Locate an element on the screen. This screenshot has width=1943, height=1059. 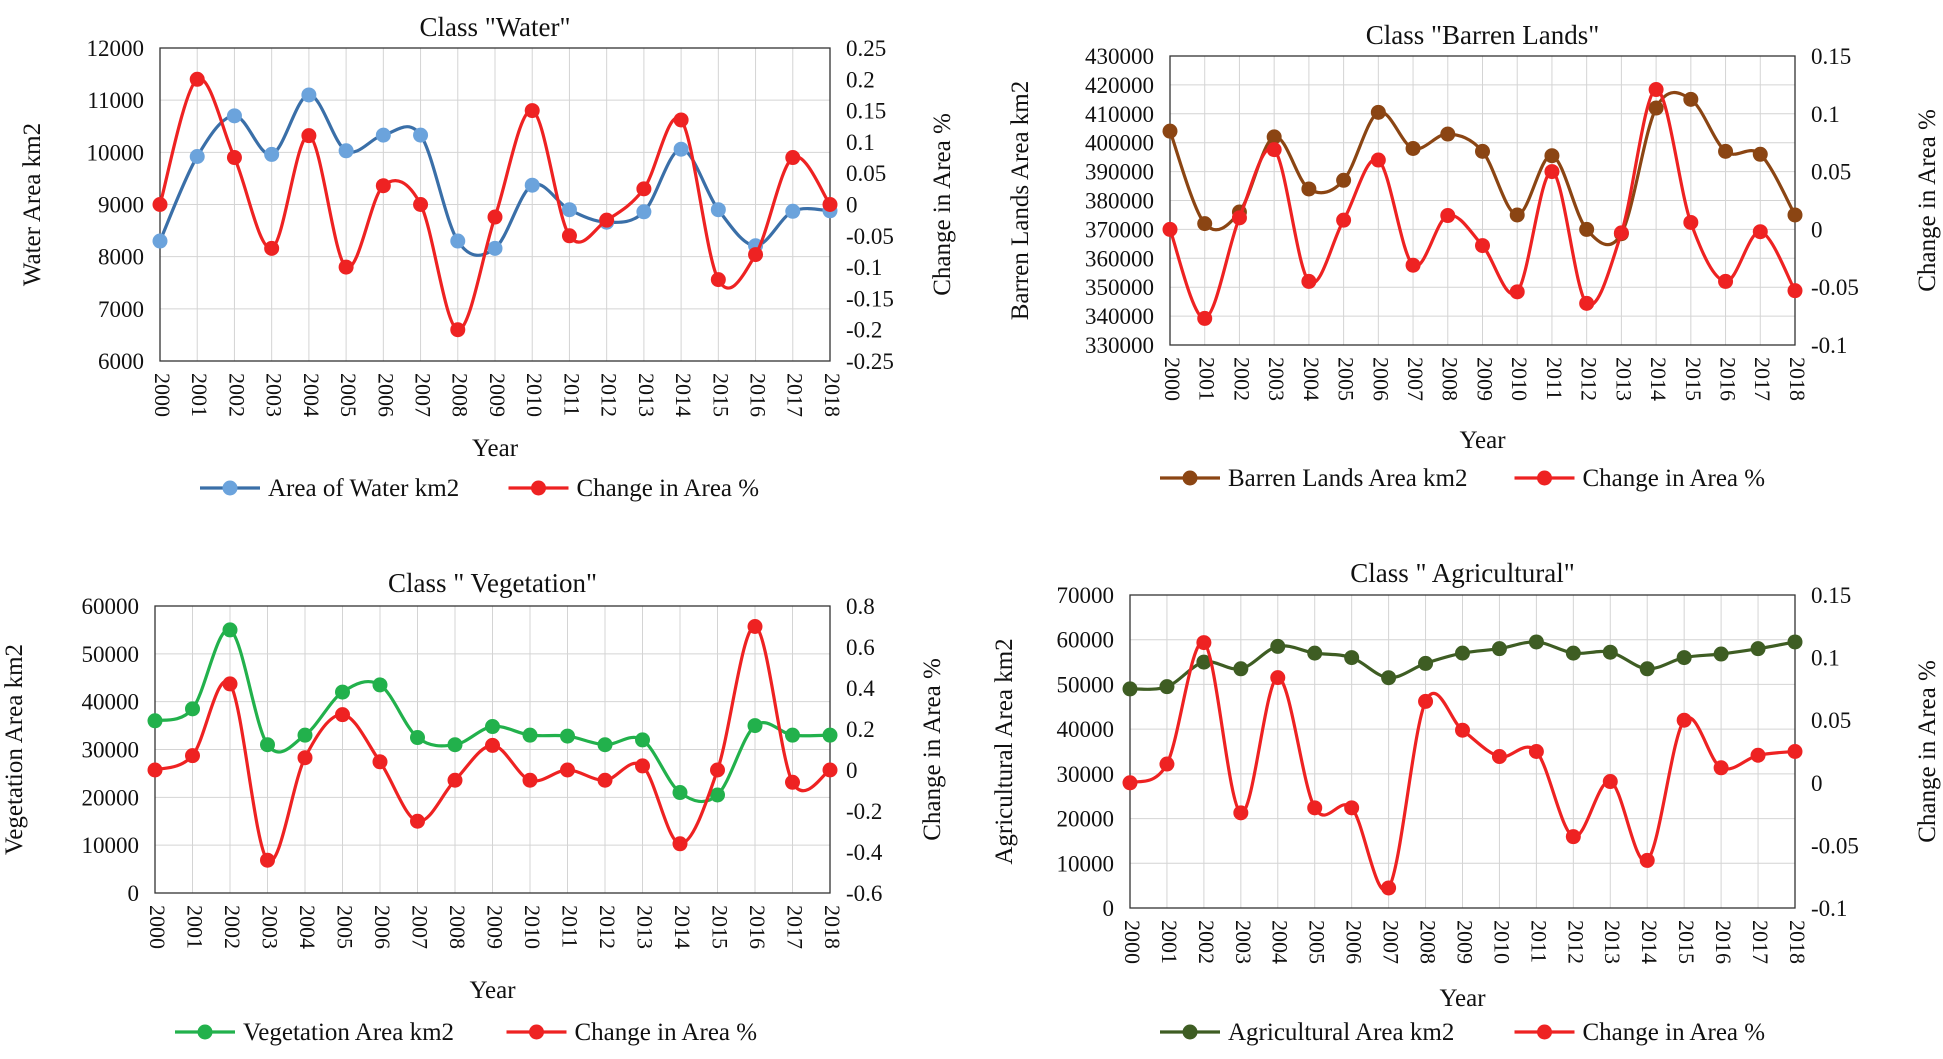
legend-item-agricultural-area-km2: Agricultural Area km2 is located at coordinates (1307, 1032).